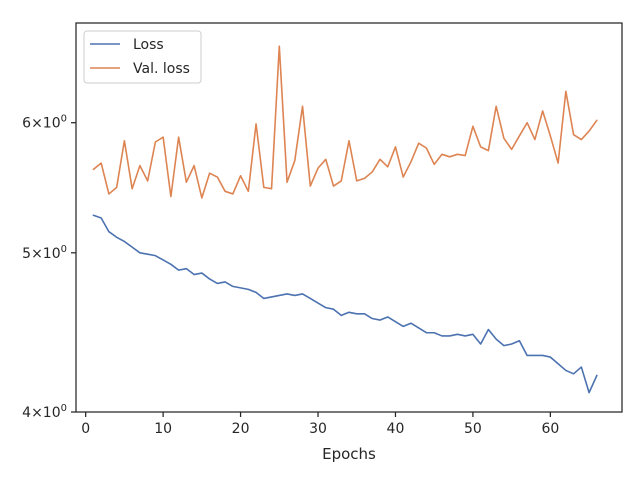 Image resolution: width=640 pixels, height=480 pixels. Describe the element at coordinates (349, 454) in the screenshot. I see `x-axis-label: Epochs` at that location.